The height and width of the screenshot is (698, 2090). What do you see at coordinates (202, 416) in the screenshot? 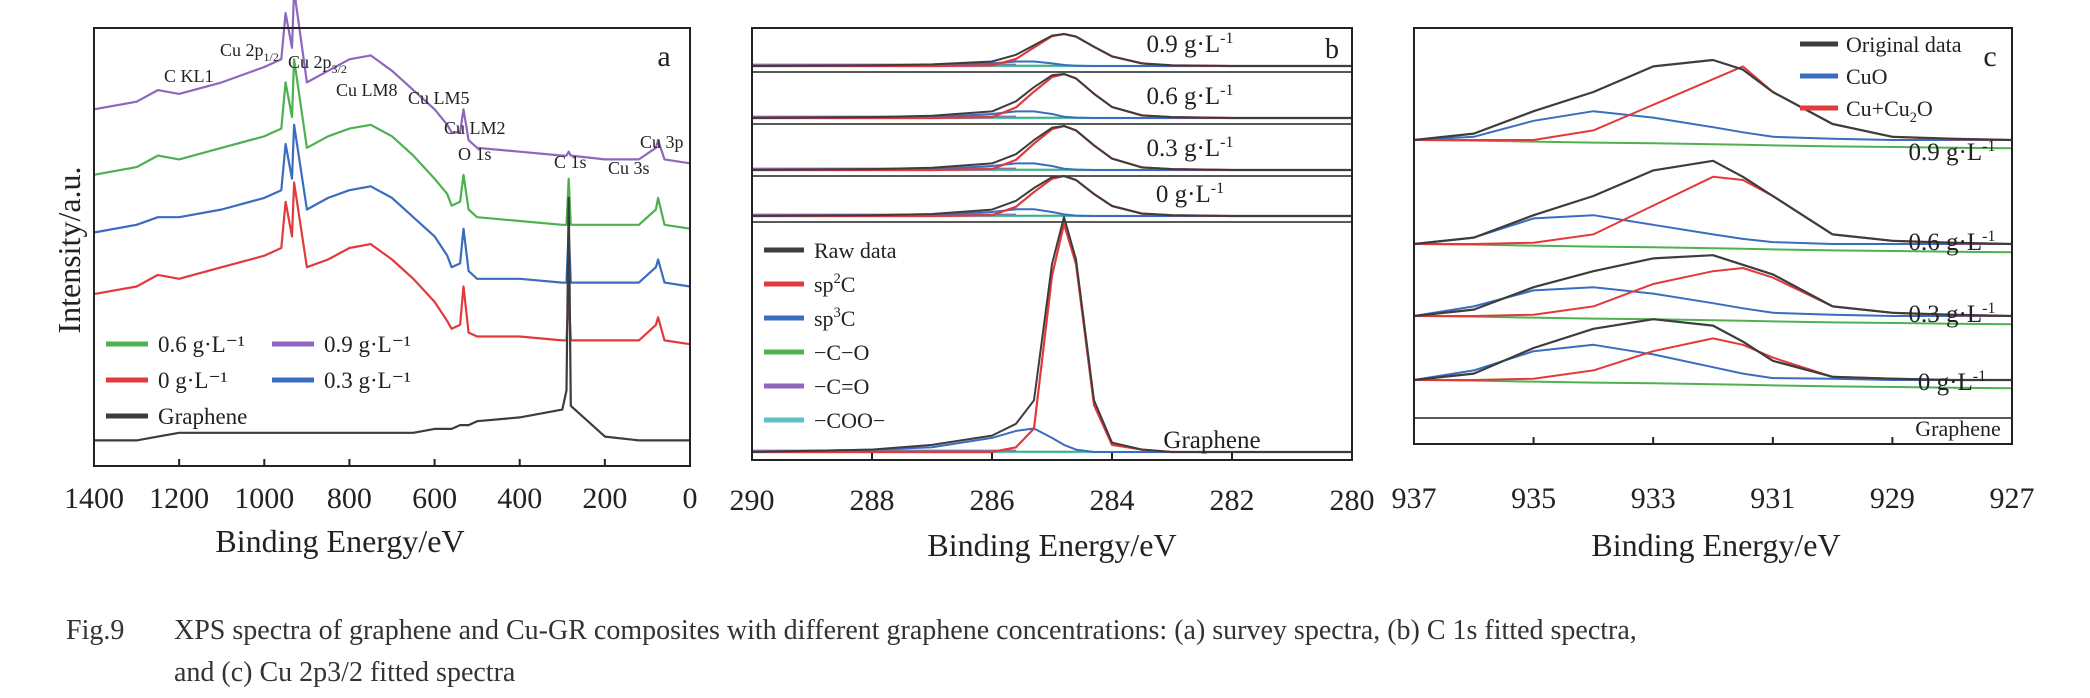
I see `legend-label-graphene: Graphene` at bounding box center [202, 416].